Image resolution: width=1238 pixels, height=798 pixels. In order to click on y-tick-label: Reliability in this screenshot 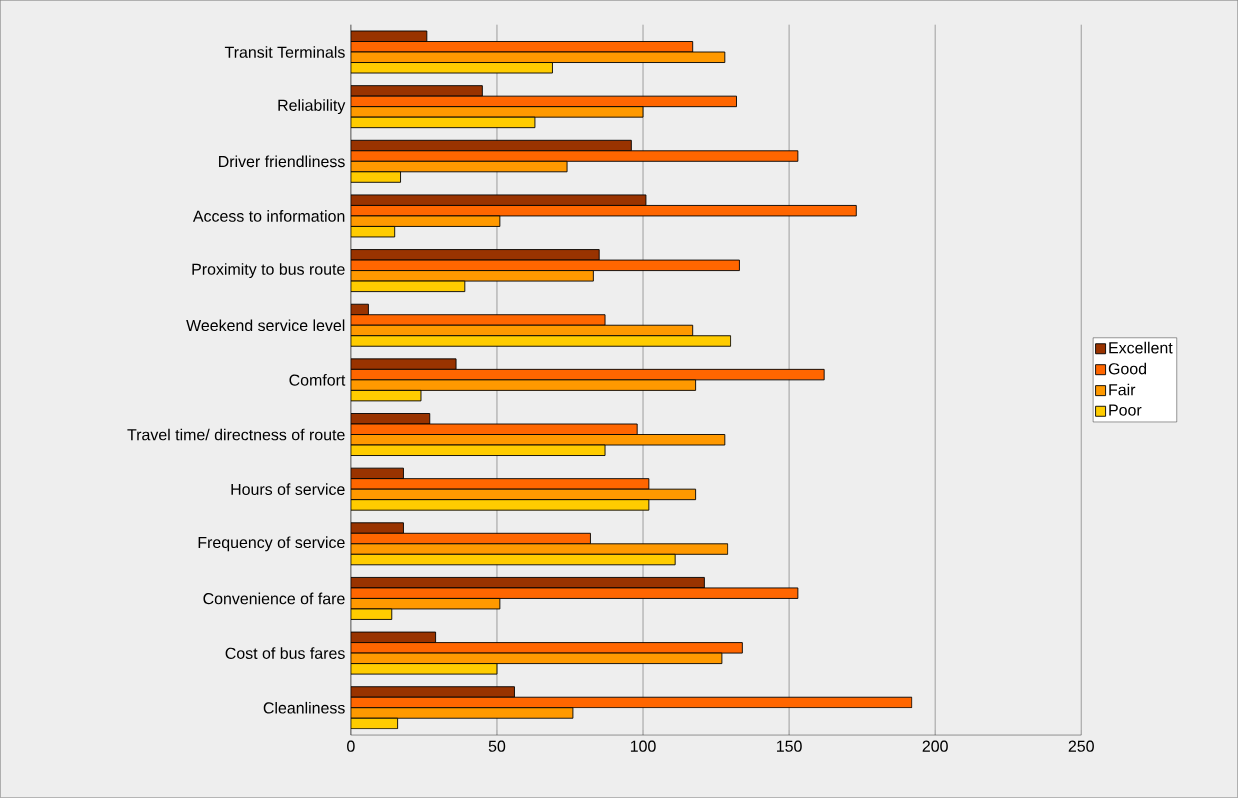, I will do `click(312, 107)`.